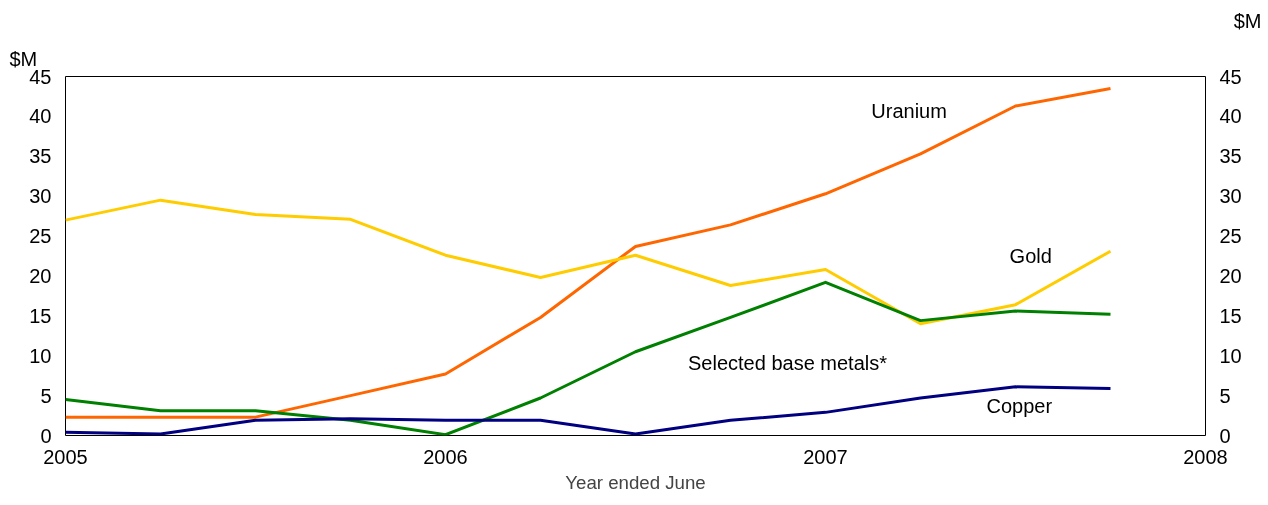 Image resolution: width=1268 pixels, height=505 pixels. What do you see at coordinates (445, 456) in the screenshot?
I see `x-tick-label: 2006` at bounding box center [445, 456].